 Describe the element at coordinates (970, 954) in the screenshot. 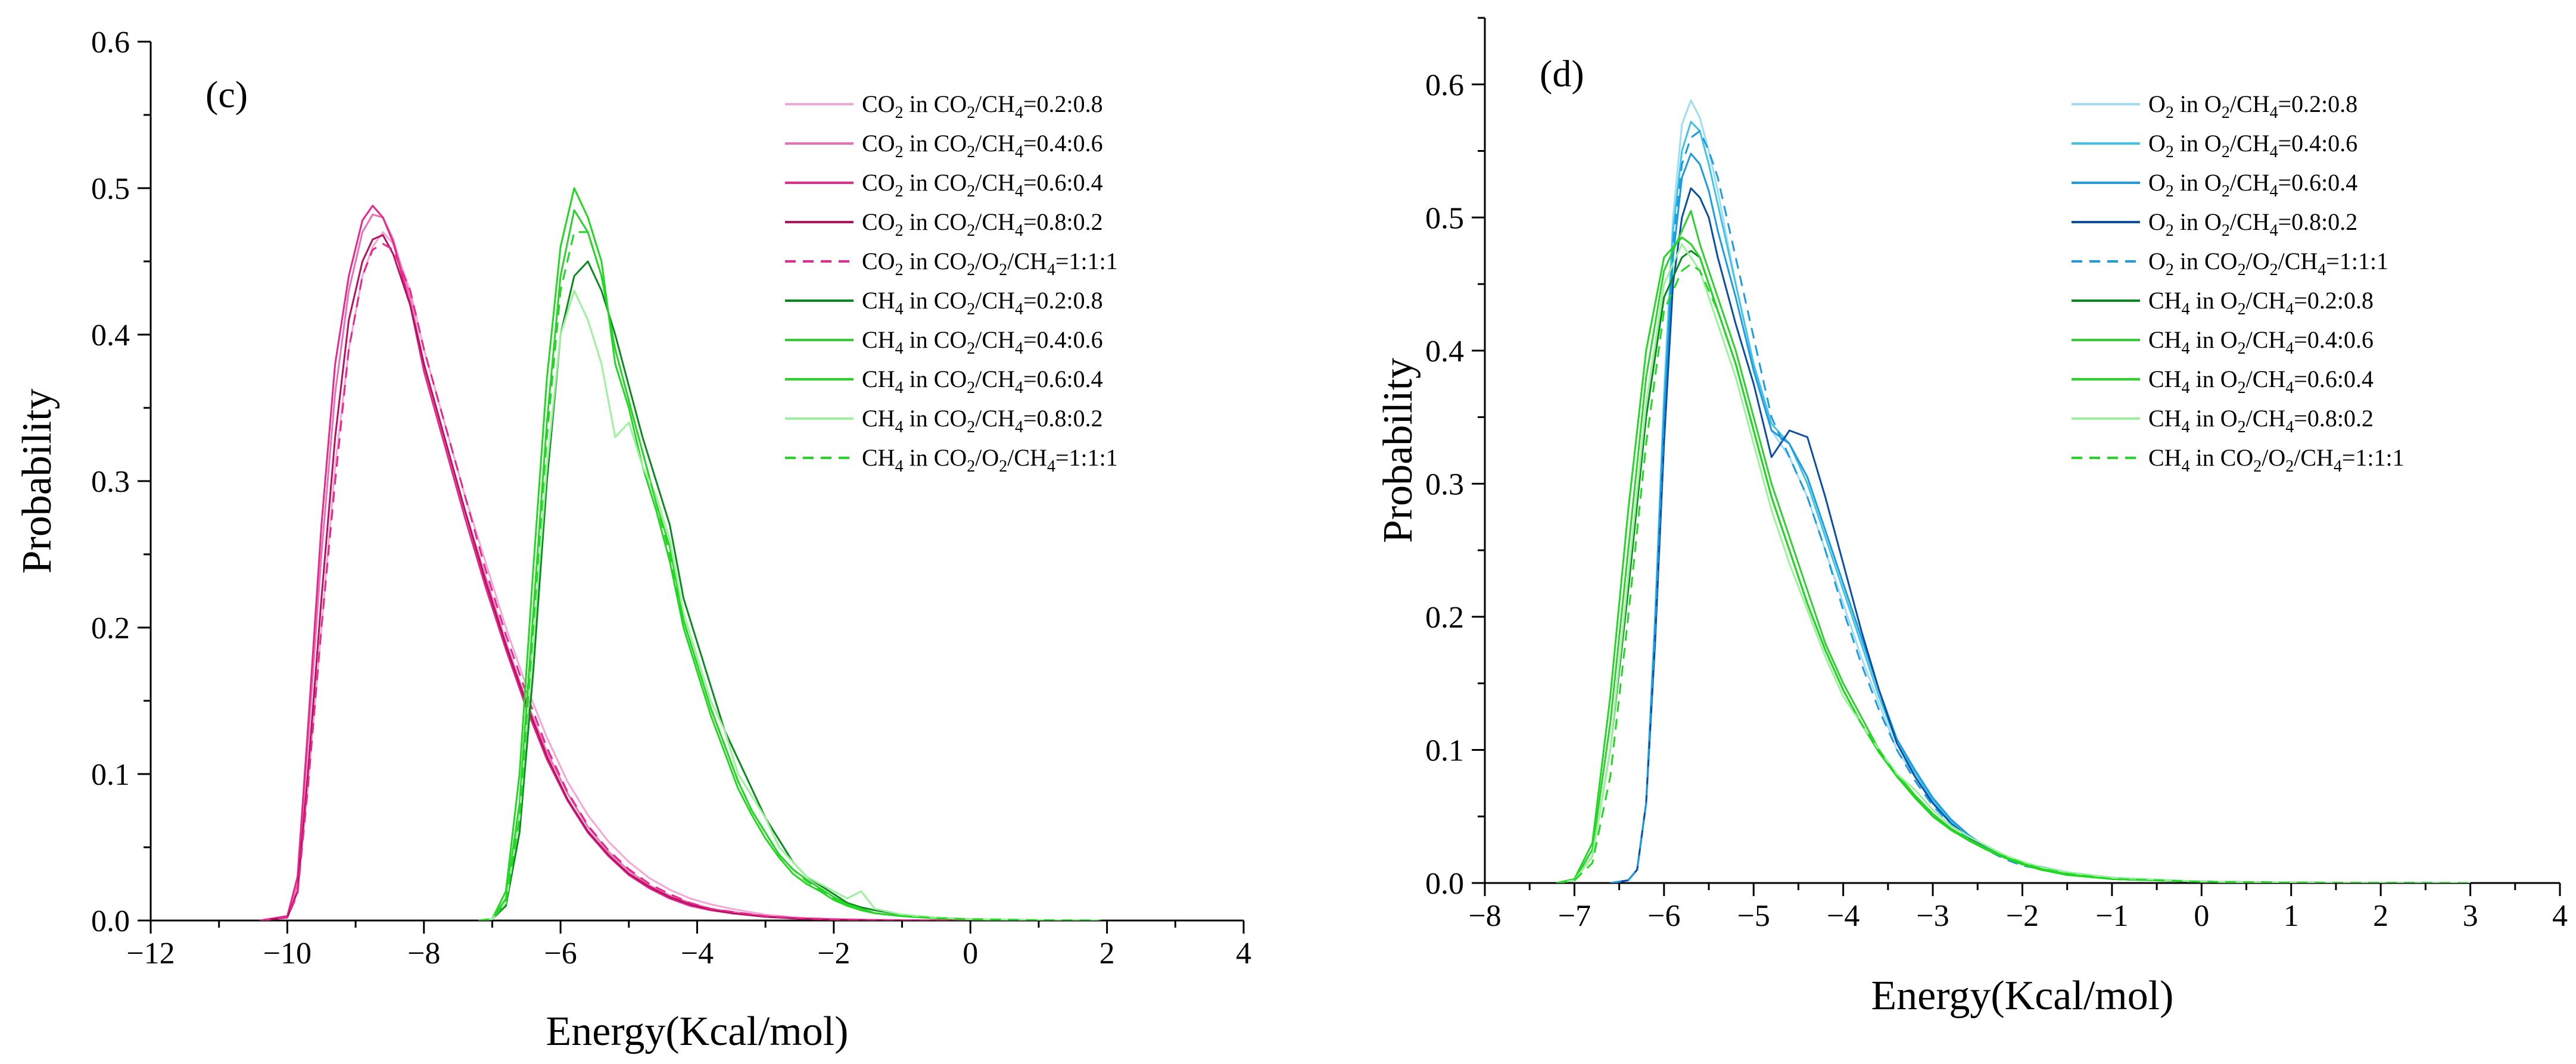

I see `chart-c-x-tick-label: 0` at that location.